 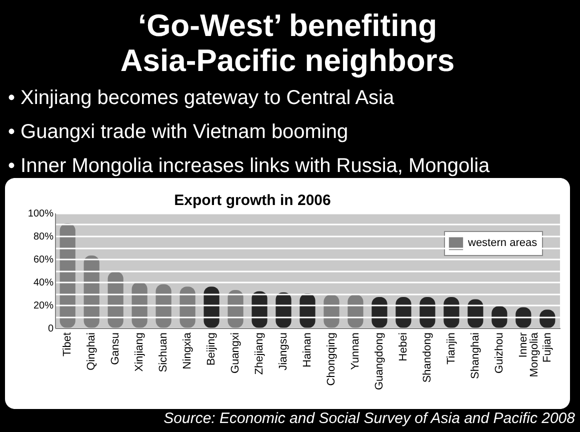 I want to click on y-tick-label: 40%, so click(x=43, y=283).